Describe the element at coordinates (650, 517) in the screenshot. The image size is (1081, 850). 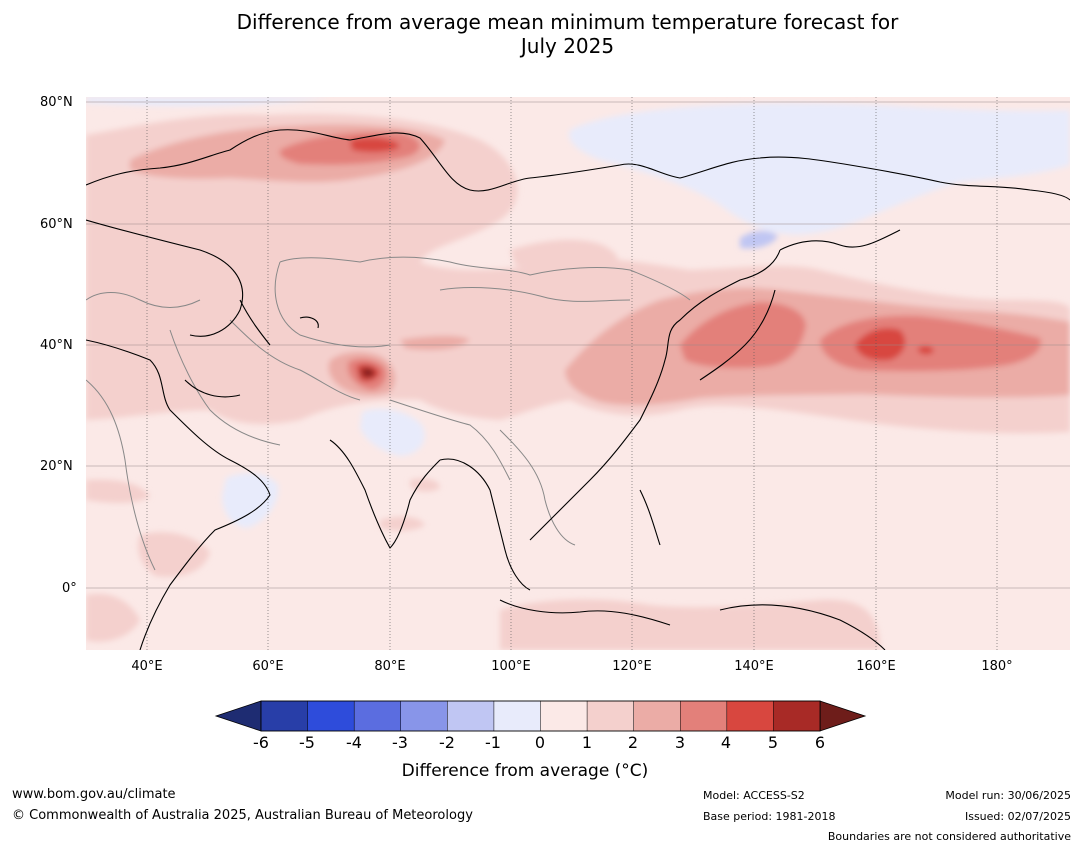
I see `philippines-coastline` at that location.